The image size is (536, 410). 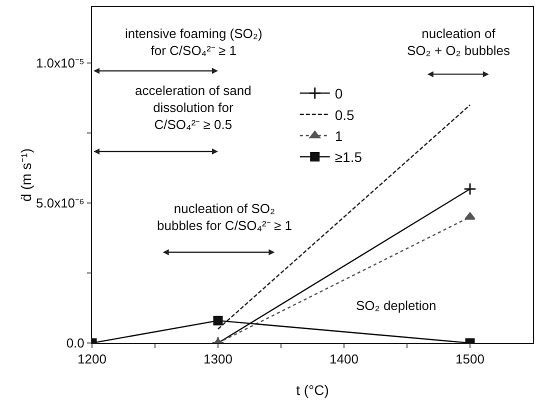 What do you see at coordinates (193, 42) in the screenshot?
I see `annotation: intensive foaming (SO₂) for C/SO₄²⁻ ≥ 1` at bounding box center [193, 42].